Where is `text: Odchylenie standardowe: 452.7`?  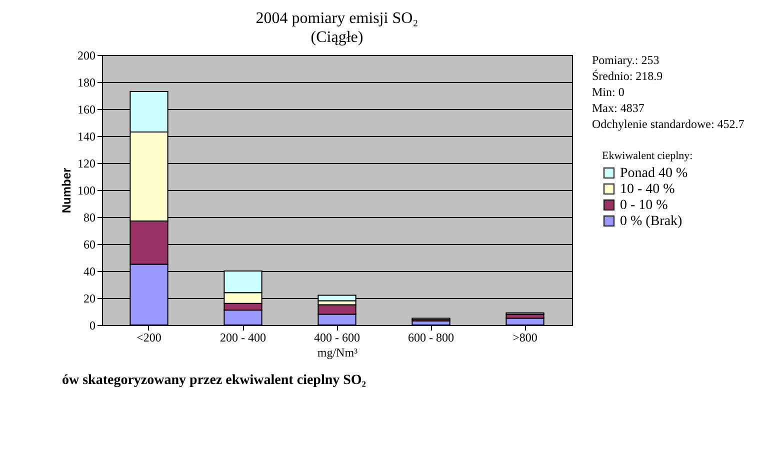
text: Odchylenie standardowe: 452.7 is located at coordinates (668, 124).